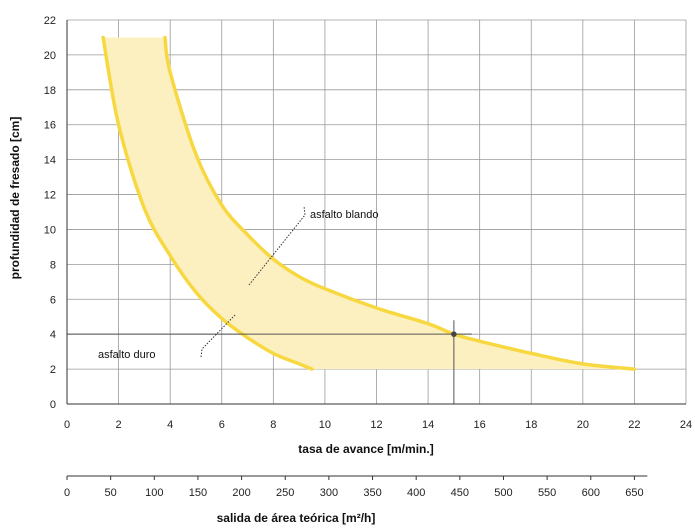  I want to click on x-tick-label: 20, so click(583, 425).